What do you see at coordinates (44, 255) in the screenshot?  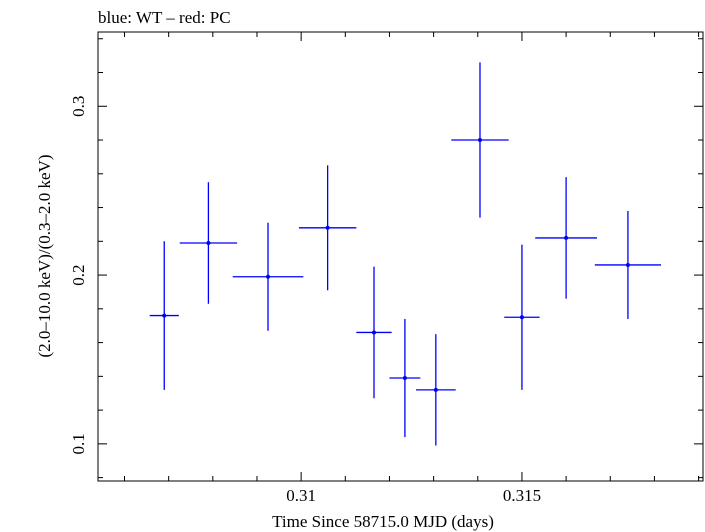 I see `y-axis-label: (2.0–10.0 keV)/(0.3–2.0 keV)` at bounding box center [44, 255].